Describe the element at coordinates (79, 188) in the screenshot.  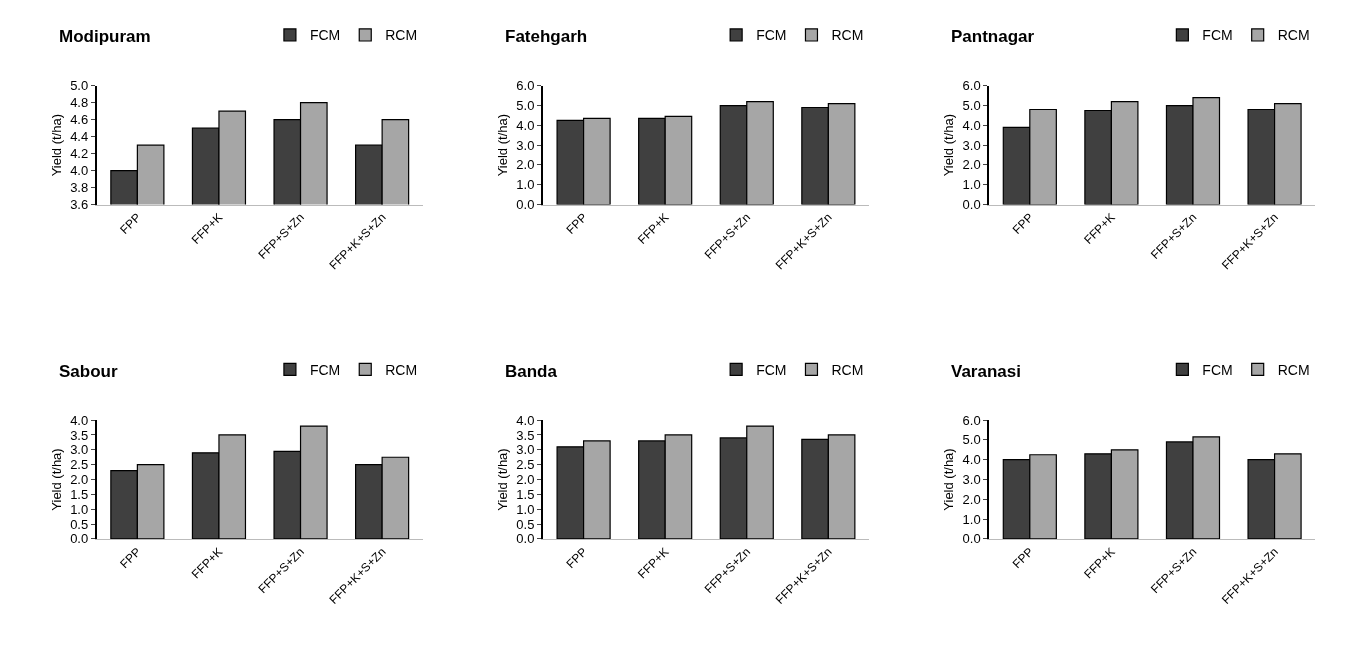
I see `y-tick-label: 3.8` at that location.